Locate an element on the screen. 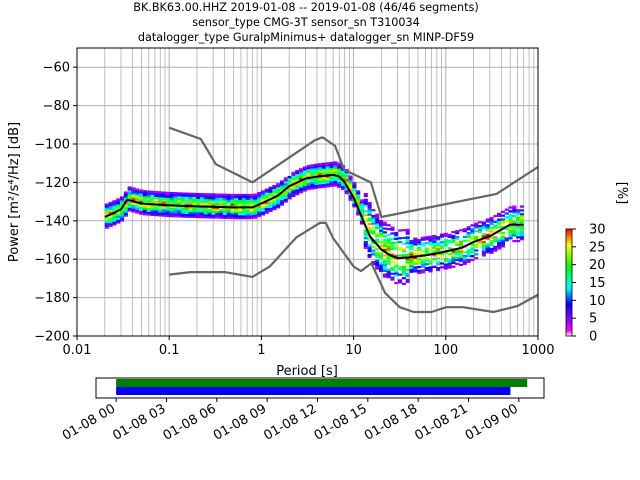 The width and height of the screenshot is (640, 480). y-tick-label: −60 is located at coordinates (56, 68).